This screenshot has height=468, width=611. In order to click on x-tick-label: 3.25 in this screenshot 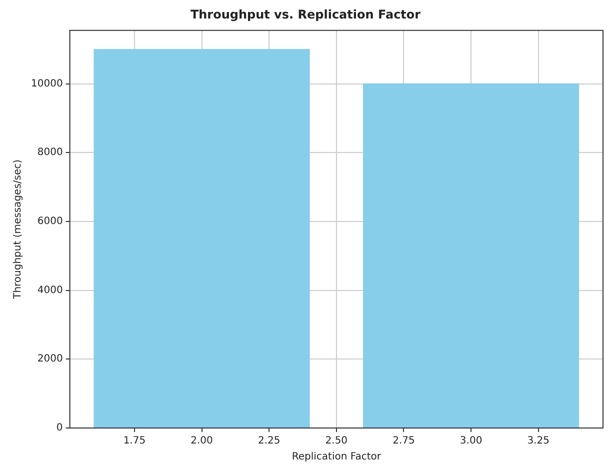, I will do `click(538, 441)`.